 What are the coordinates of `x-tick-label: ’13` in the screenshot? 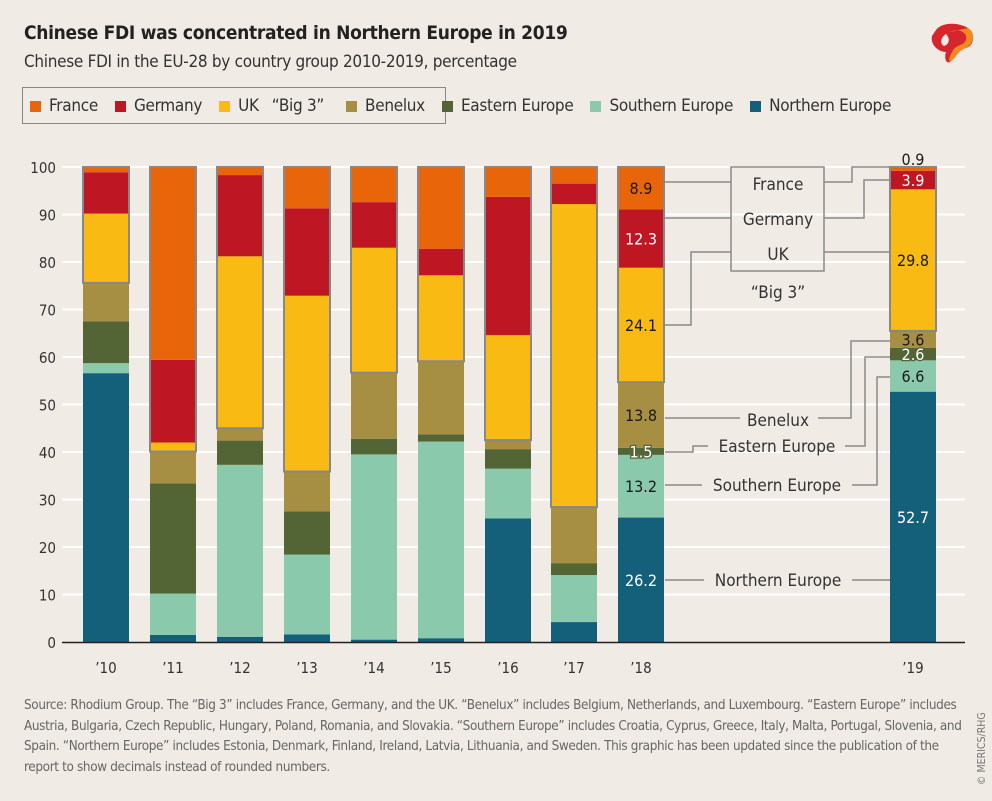 It's located at (306, 668).